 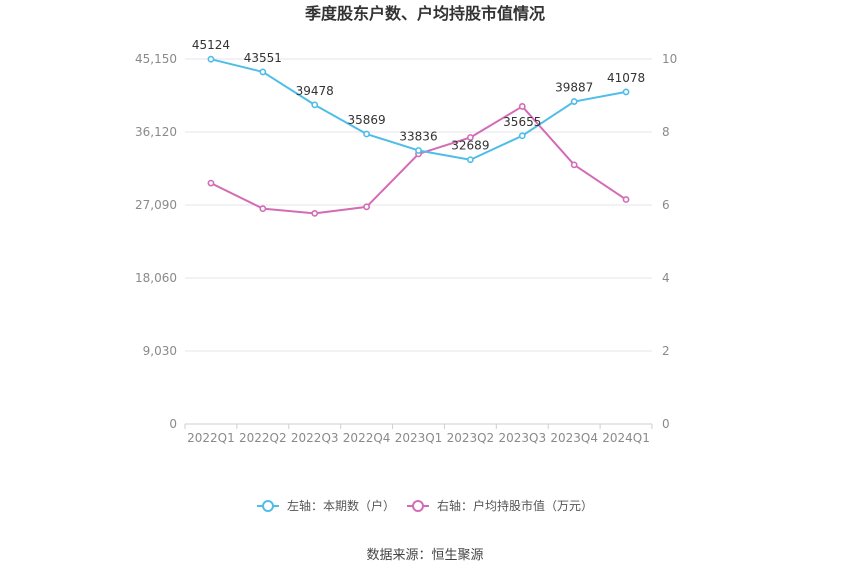 I want to click on data-label: 45124, so click(x=211, y=45).